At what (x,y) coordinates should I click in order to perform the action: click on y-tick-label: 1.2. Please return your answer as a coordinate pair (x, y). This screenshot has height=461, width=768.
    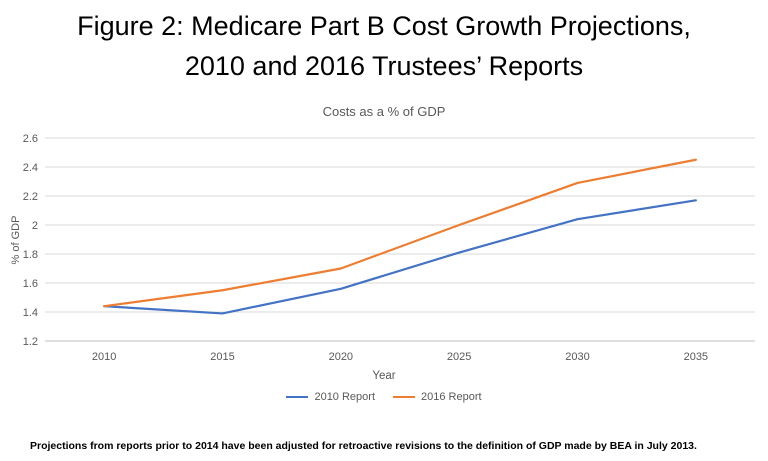
    Looking at the image, I should click on (30, 342).